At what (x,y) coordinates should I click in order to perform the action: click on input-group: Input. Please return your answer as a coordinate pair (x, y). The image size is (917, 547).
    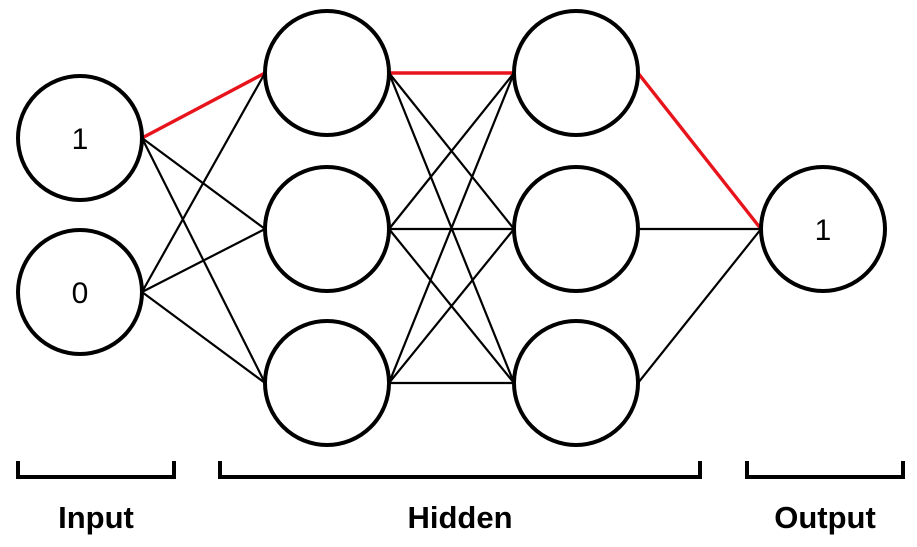
    Looking at the image, I should click on (96, 498).